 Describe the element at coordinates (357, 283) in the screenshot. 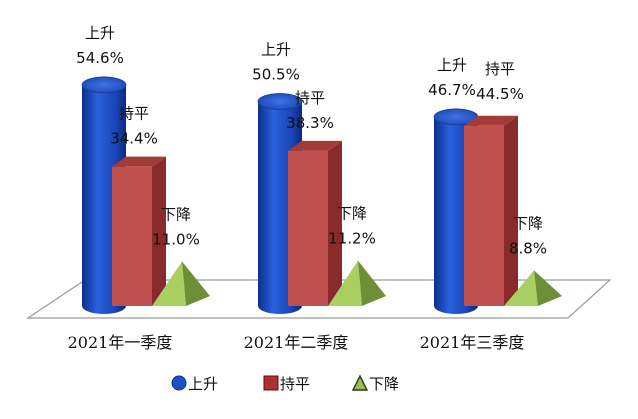

I see `bar-下降-2` at that location.